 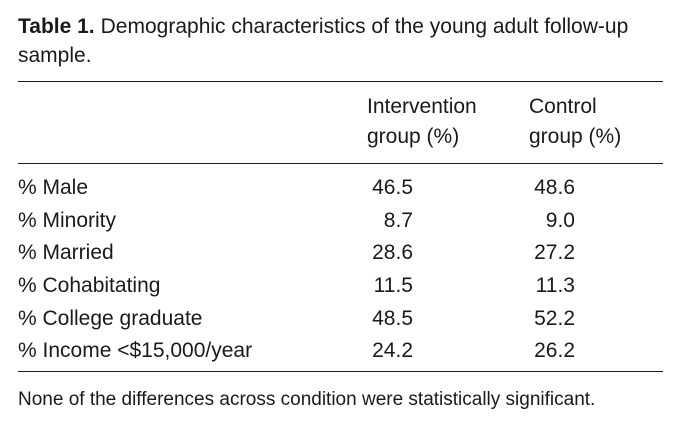 I want to click on bottom-rule, so click(x=340, y=371).